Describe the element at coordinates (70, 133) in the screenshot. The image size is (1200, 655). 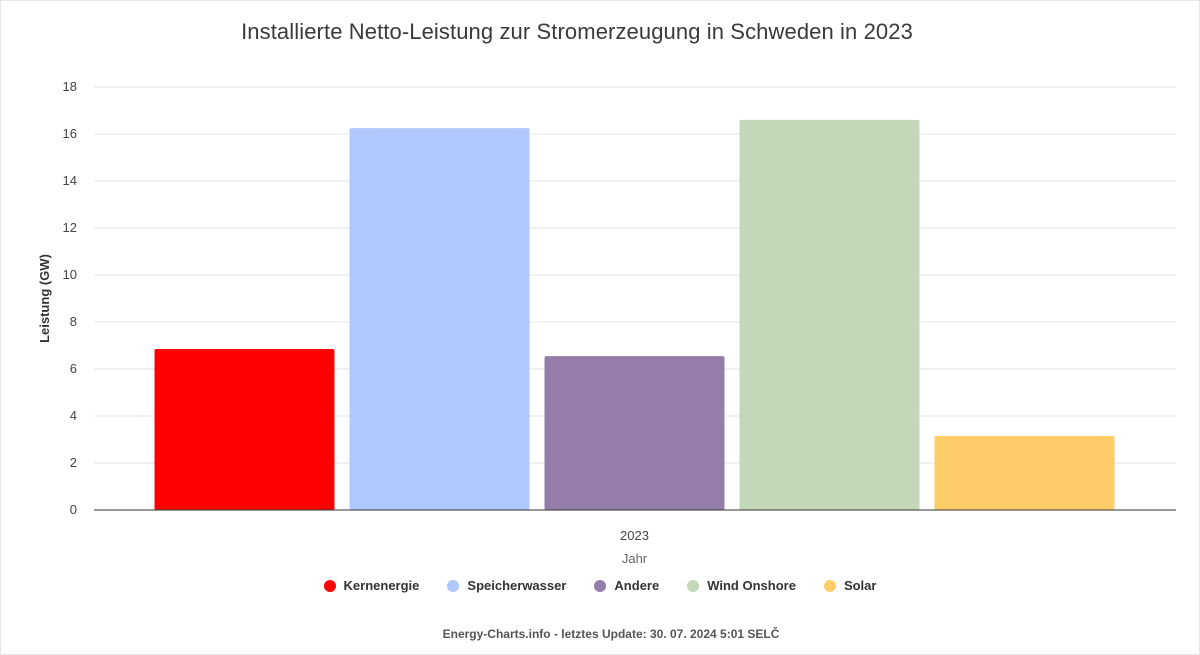
I see `y-tick-label: 16` at that location.